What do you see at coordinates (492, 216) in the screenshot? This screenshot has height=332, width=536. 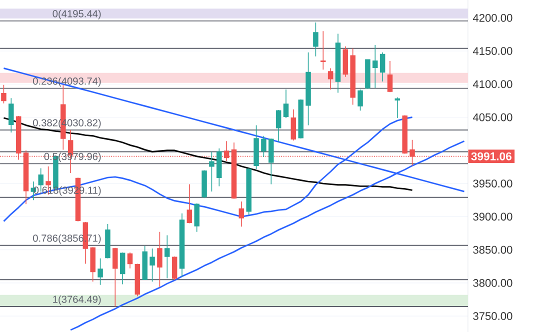 I see `y-tick-label: 3900.00` at bounding box center [492, 216].